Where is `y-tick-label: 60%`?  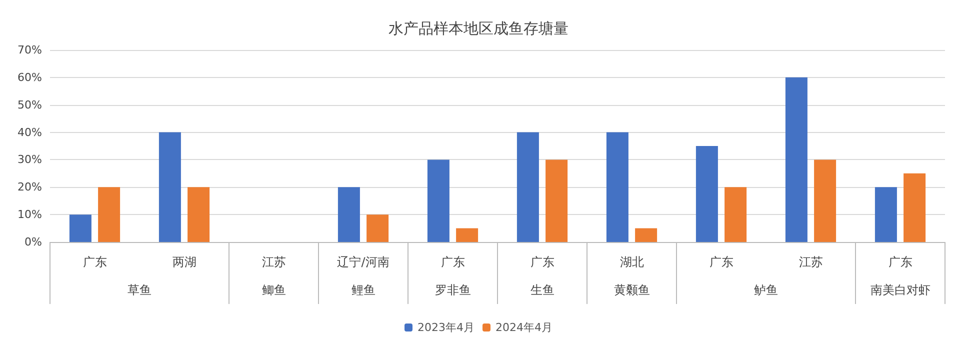 y-tick-label: 60% is located at coordinates (30, 77).